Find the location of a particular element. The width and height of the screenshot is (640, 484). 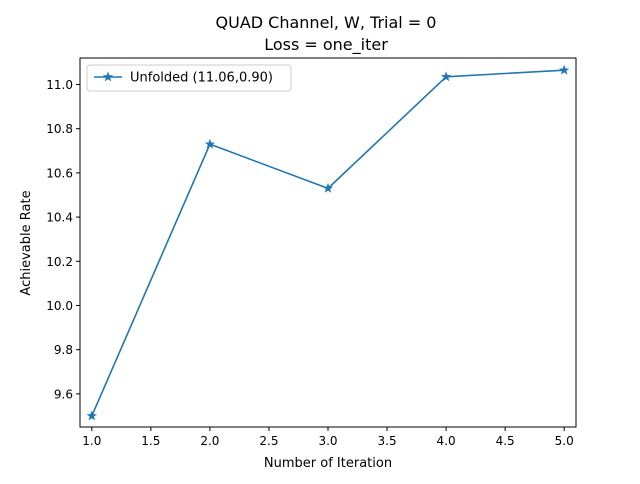

x-tick-label: 1.0 is located at coordinates (91, 441).